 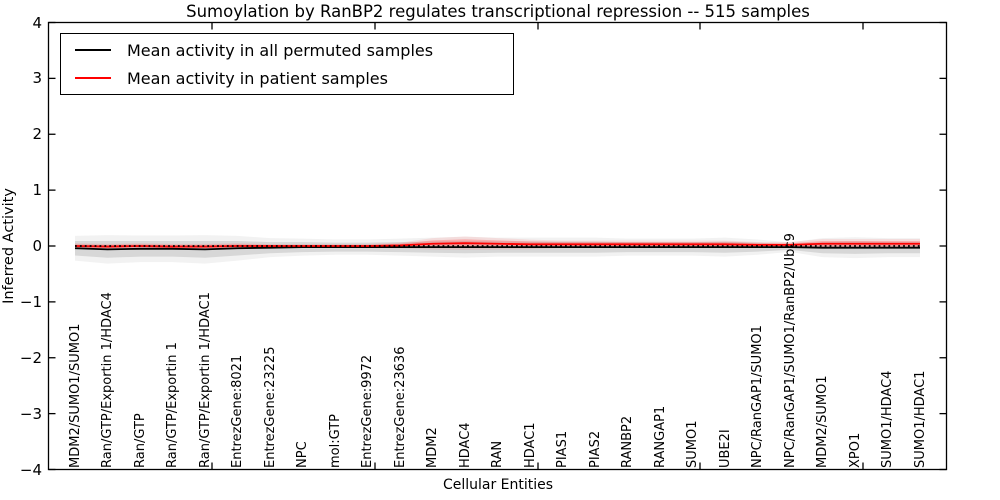 What do you see at coordinates (400, 407) in the screenshot?
I see `x-category-label: EntrezGene:23636` at bounding box center [400, 407].